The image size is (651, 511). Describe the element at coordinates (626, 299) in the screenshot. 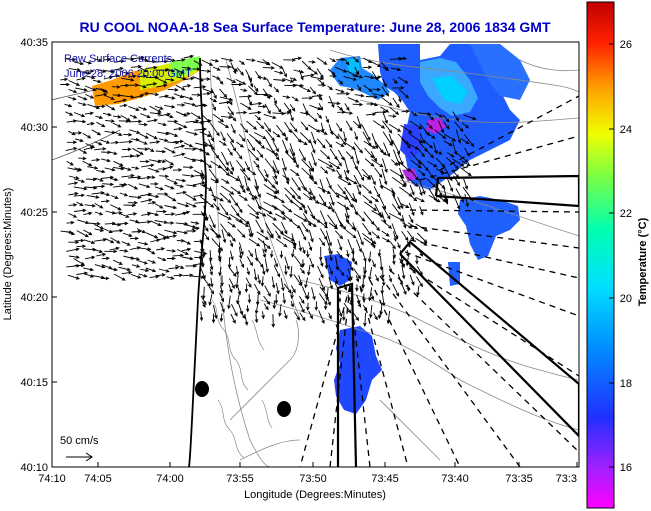

I see `colorbar-tick-label: 20` at that location.